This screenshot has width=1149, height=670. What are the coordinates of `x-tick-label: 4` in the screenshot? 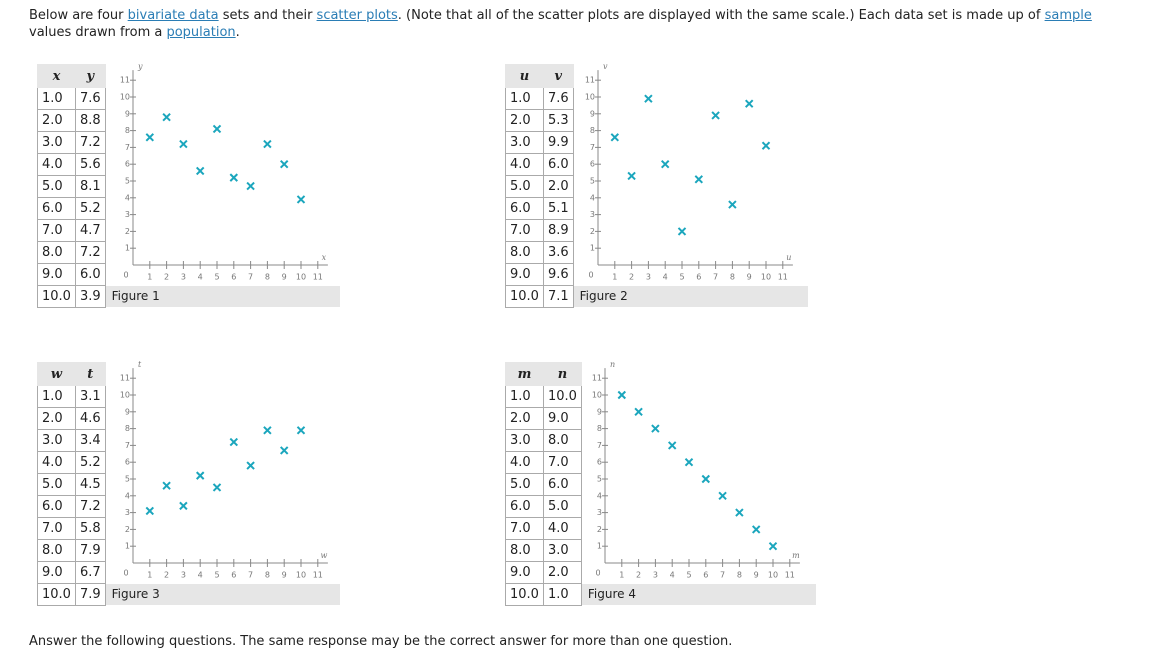 It's located at (200, 575).